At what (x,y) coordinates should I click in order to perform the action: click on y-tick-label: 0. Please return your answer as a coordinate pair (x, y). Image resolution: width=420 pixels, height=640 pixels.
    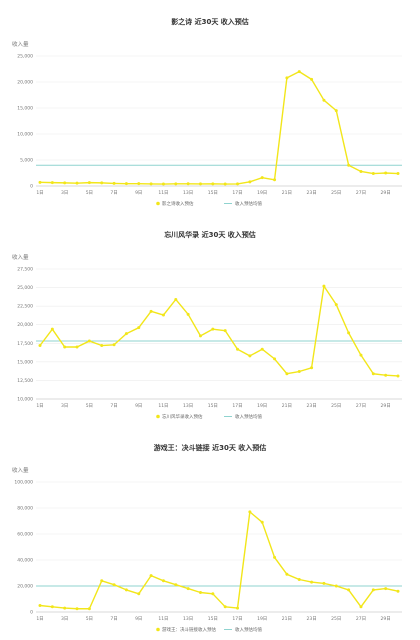
    Looking at the image, I should click on (31, 613).